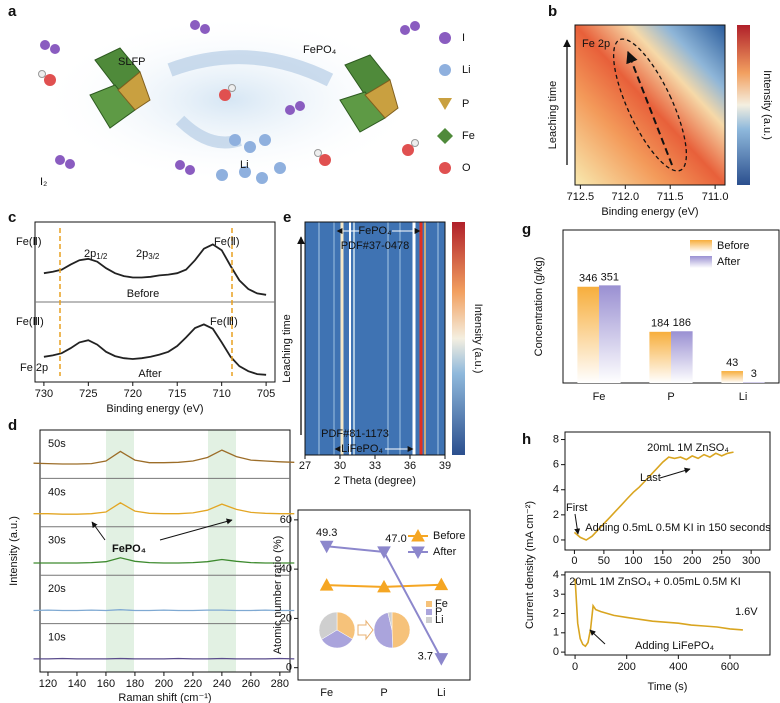  I want to click on x-tick-label: 400, so click(678, 667).